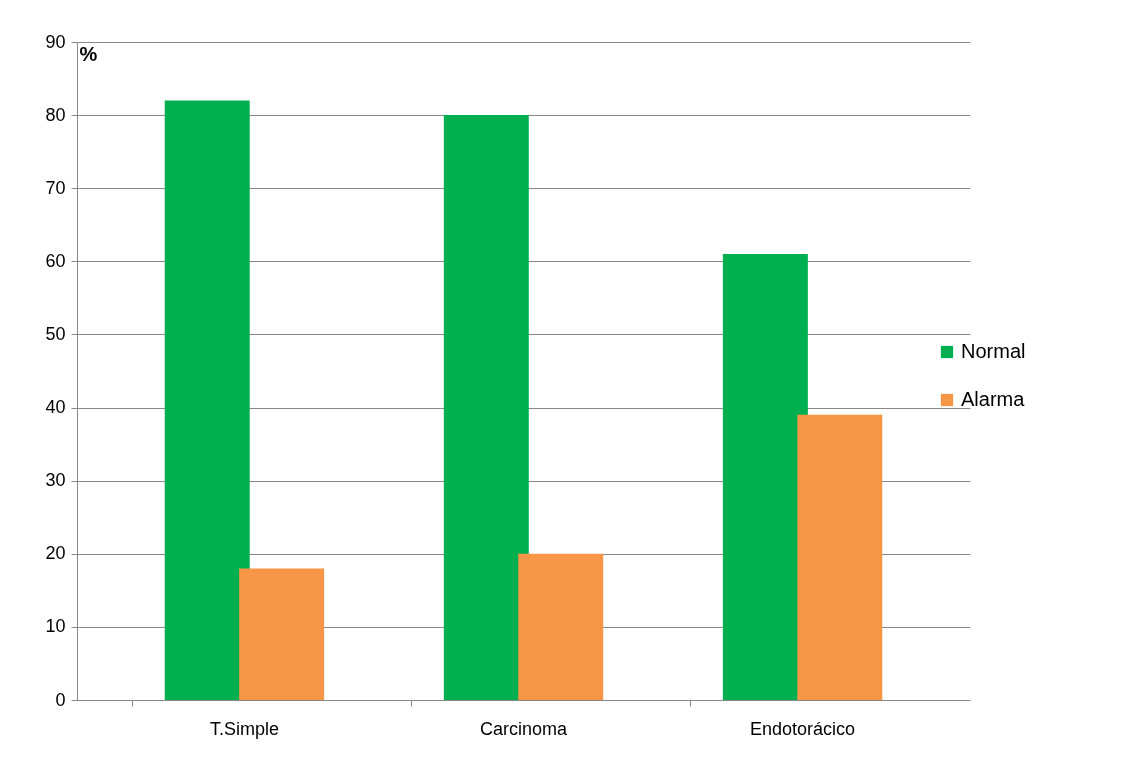 This screenshot has width=1130, height=758. Describe the element at coordinates (55, 41) in the screenshot. I see `y-tick-label: 90` at that location.